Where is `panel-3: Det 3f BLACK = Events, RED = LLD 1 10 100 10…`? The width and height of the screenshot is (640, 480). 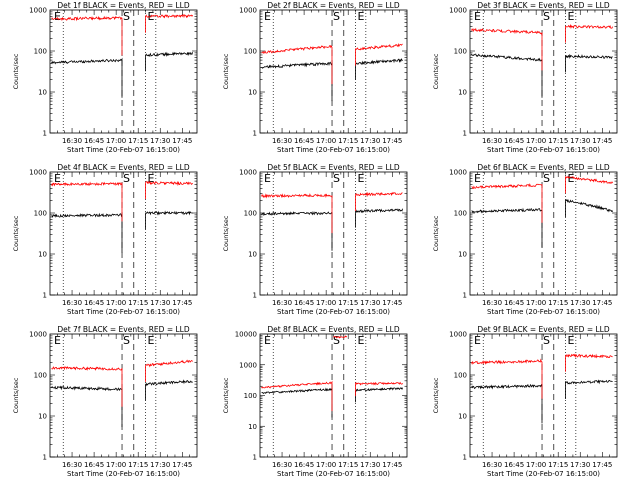 panel-3: Det 3f BLACK = Events, RED = LLD 1 10 100 10… is located at coordinates (525, 77).